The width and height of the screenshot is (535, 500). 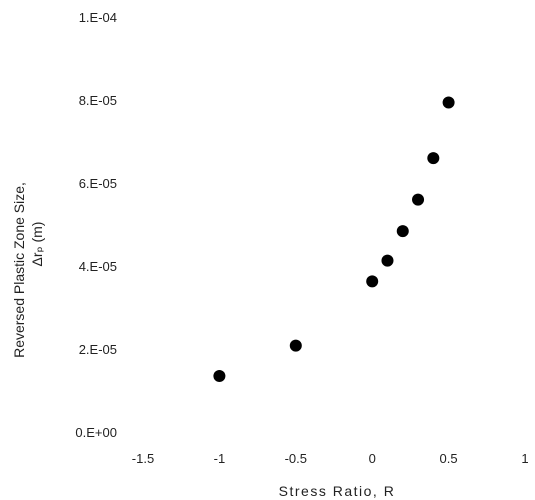 What do you see at coordinates (524, 458) in the screenshot?
I see `x-tick-label: 1` at bounding box center [524, 458].